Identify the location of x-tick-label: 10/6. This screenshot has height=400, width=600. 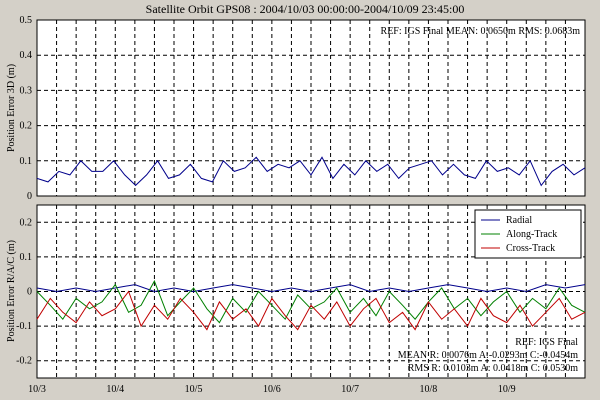
(272, 389).